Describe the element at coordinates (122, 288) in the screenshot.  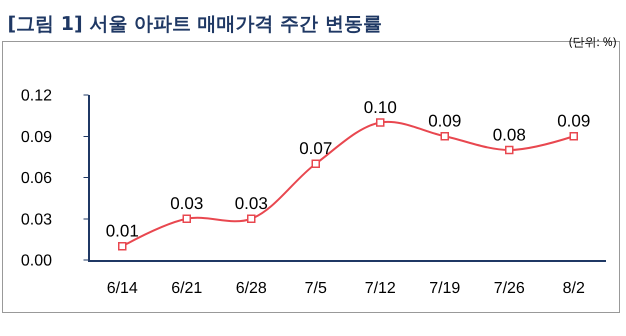
I see `x-tick-label: 6/14` at that location.